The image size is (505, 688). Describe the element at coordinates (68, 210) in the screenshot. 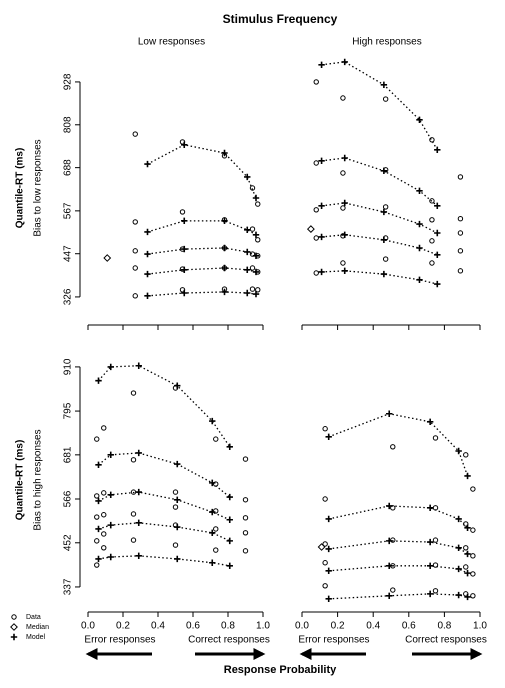

I see `y-tick-label: 567` at that location.